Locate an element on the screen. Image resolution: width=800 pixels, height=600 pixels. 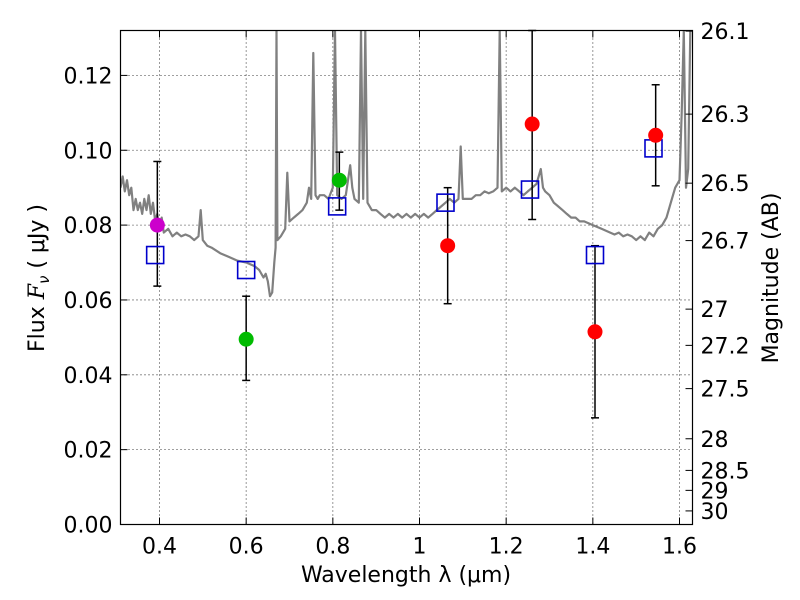
y2-tick-label: 27.5 is located at coordinates (725, 390).